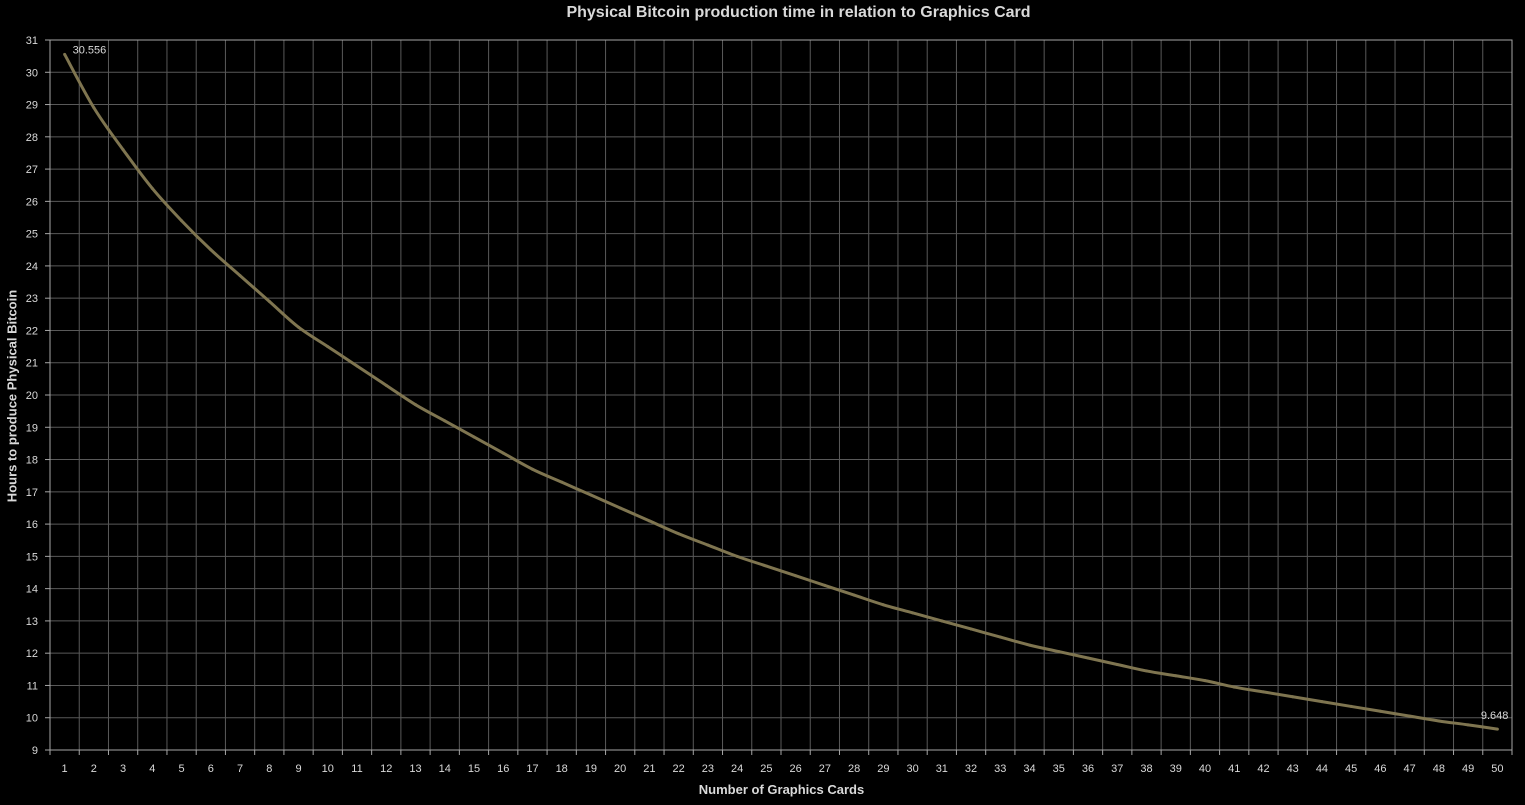 Image resolution: width=1525 pixels, height=805 pixels. What do you see at coordinates (32, 170) in the screenshot?
I see `y-tick-label: 27` at bounding box center [32, 170].